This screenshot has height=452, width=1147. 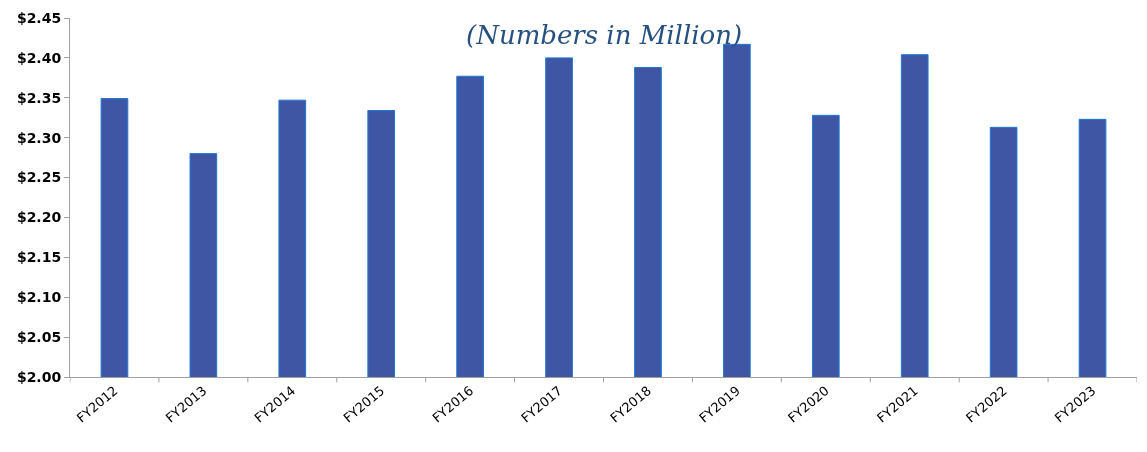 What do you see at coordinates (39, 376) in the screenshot?
I see `y-tick-label: $2.00` at bounding box center [39, 376].